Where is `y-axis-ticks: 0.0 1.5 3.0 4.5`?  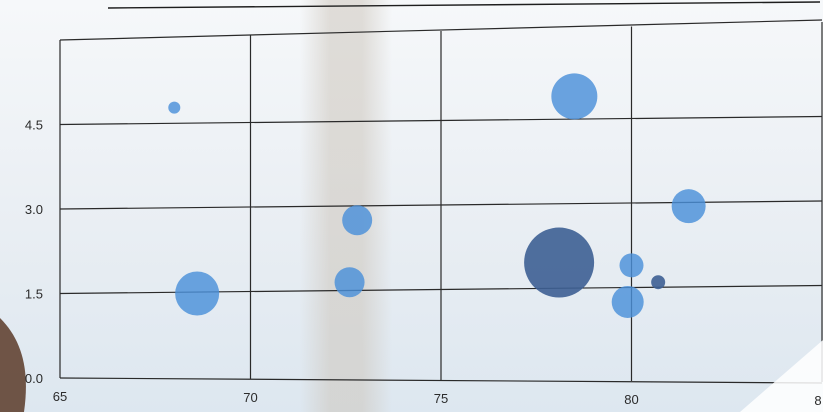
y-axis-ticks: 0.0 1.5 3.0 4.5 is located at coordinates (34, 252).